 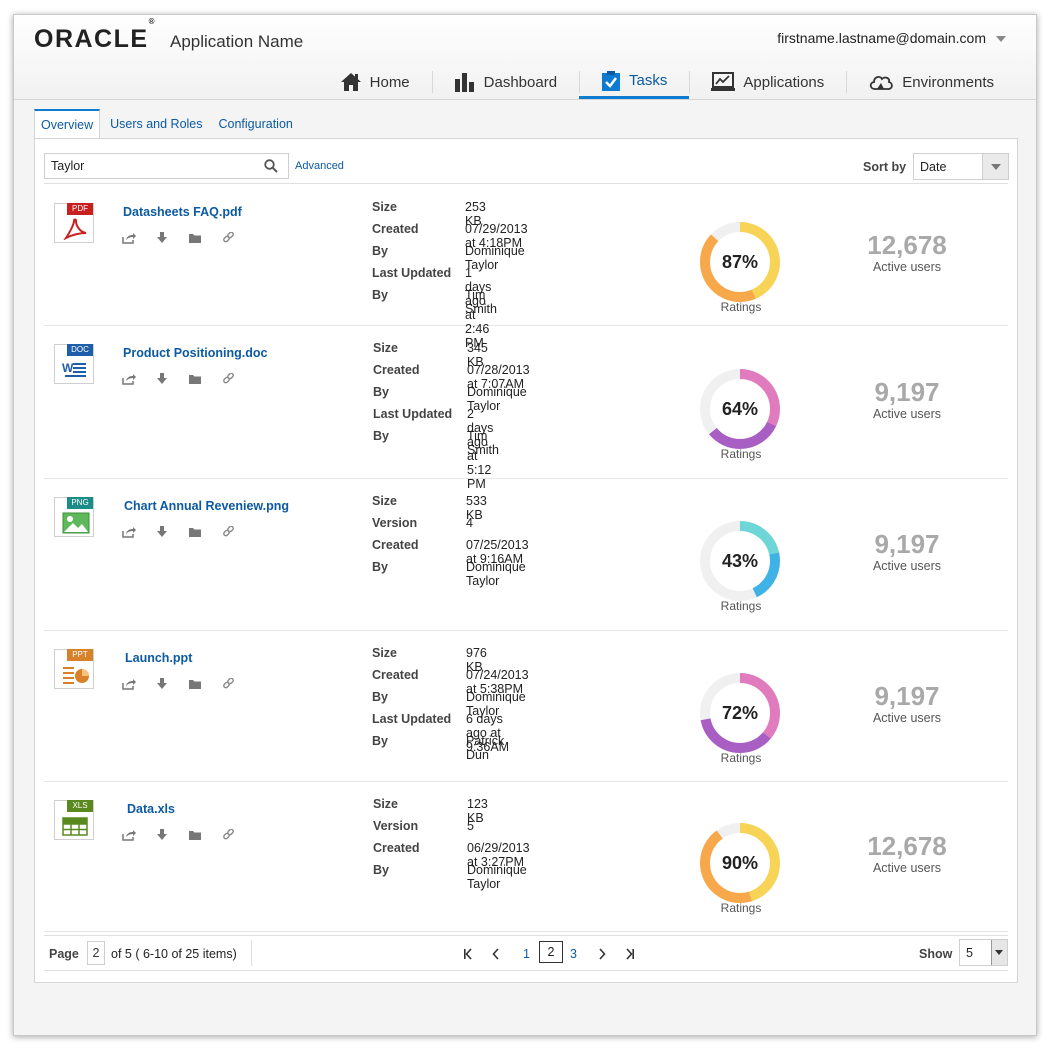 What do you see at coordinates (475, 214) in the screenshot?
I see `metadata-value: 253 KB` at bounding box center [475, 214].